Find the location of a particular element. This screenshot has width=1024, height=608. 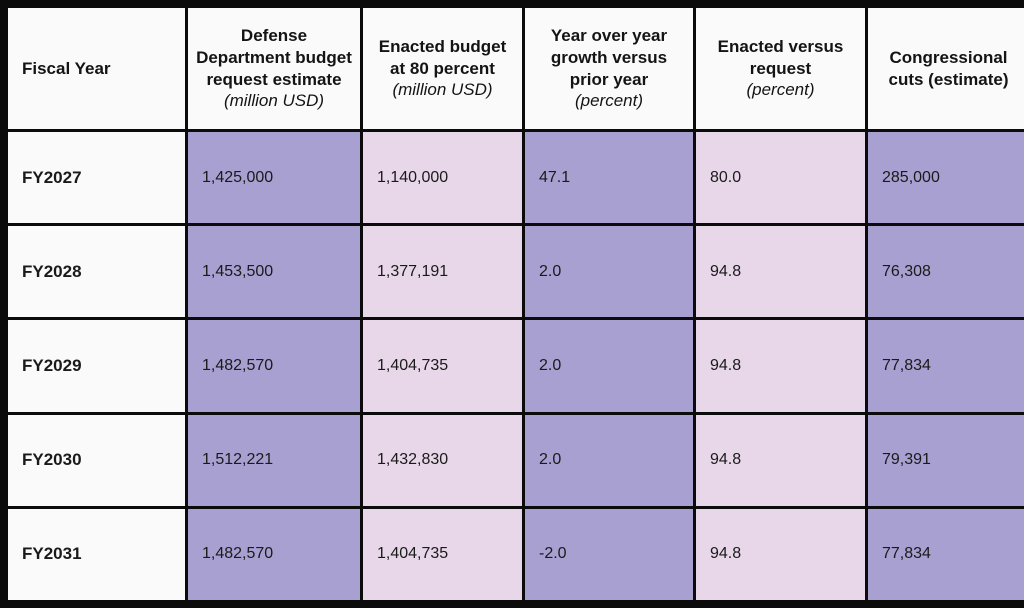

column-header-enacted-vs-request: Enacted versus request (percent) is located at coordinates (780, 68).